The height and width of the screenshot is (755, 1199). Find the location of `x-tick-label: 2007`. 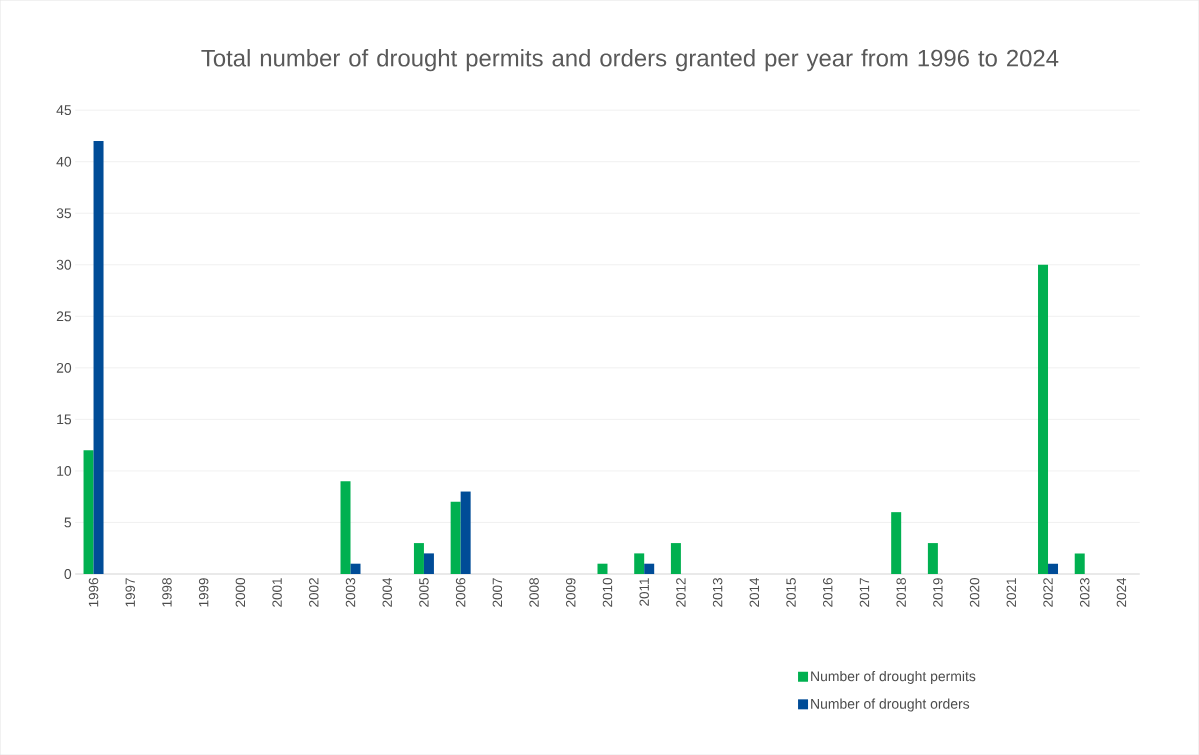

x-tick-label: 2007 is located at coordinates (497, 592).